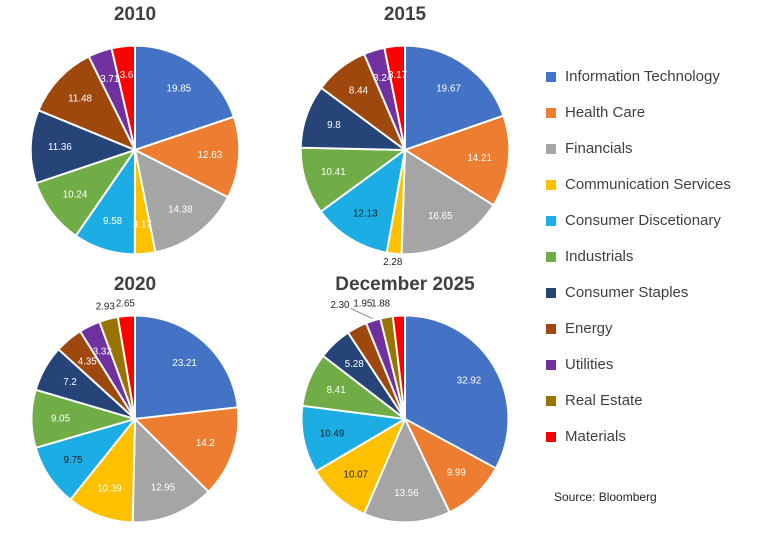  What do you see at coordinates (102, 352) in the screenshot?
I see `slice-label-utilities: 3.32` at bounding box center [102, 352].